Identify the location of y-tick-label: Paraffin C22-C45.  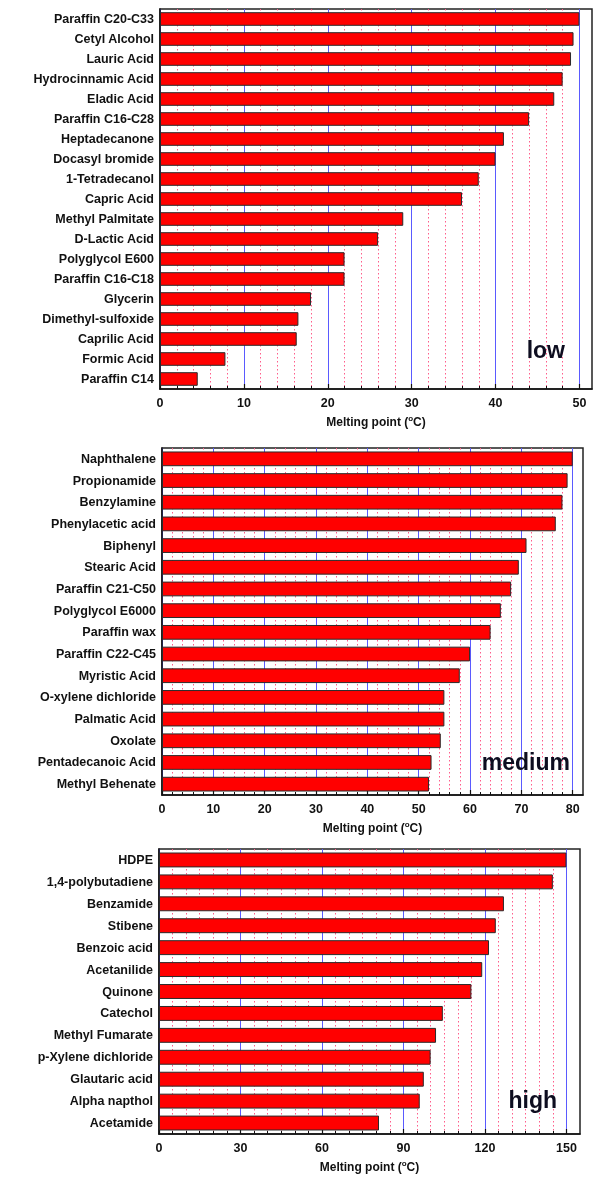
(106, 654).